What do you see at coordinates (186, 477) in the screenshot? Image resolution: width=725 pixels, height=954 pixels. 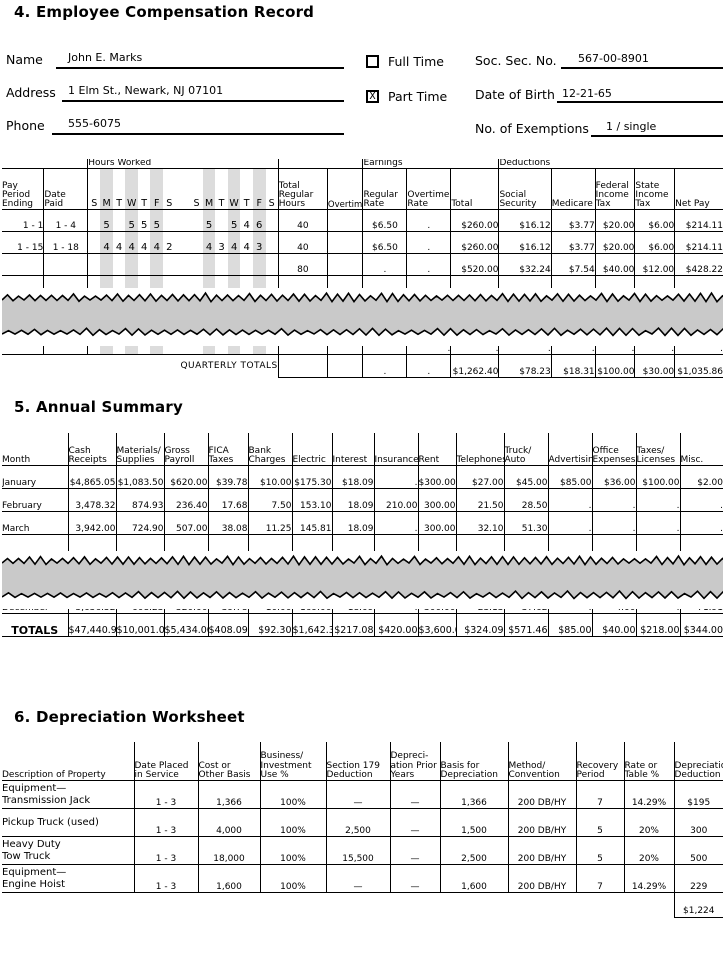 I see `annual-cell-value: $620.00` at bounding box center [186, 477].